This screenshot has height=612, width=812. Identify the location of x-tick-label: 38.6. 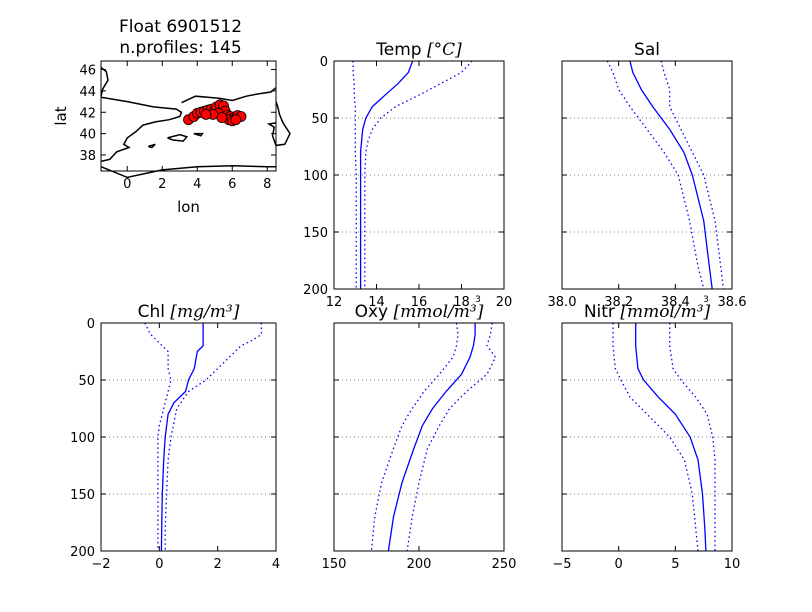
(732, 302).